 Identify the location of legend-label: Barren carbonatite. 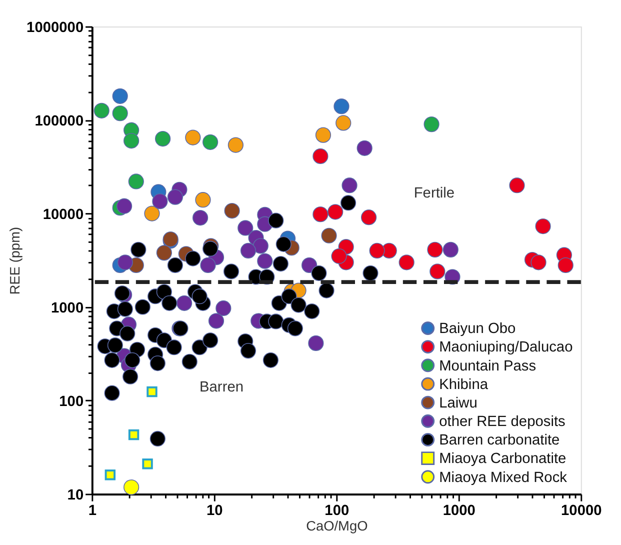
(499, 440).